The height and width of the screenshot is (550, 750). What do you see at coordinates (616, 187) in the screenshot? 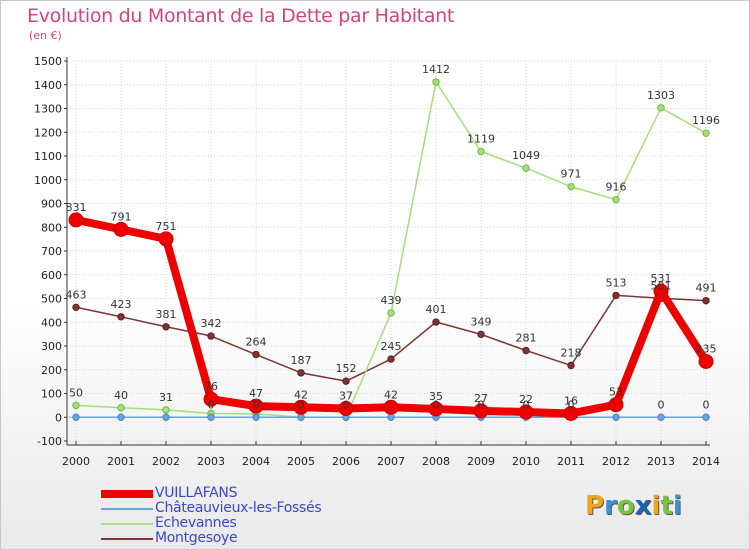
I see `data-label-echevannes: 916` at bounding box center [616, 187].